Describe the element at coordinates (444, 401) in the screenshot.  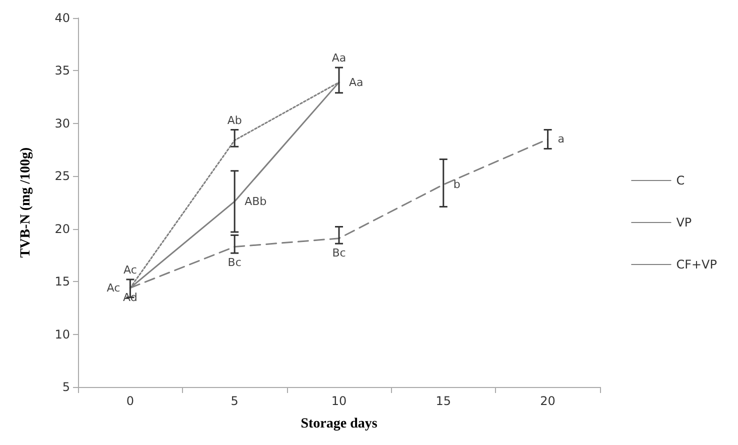
I see `x-tick-label: 15` at that location.